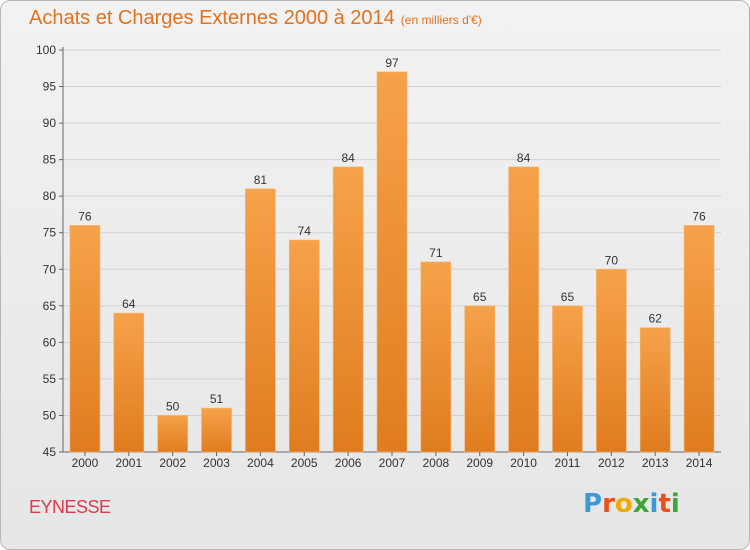 The height and width of the screenshot is (550, 750). I want to click on y-tick-label: 75, so click(50, 233).